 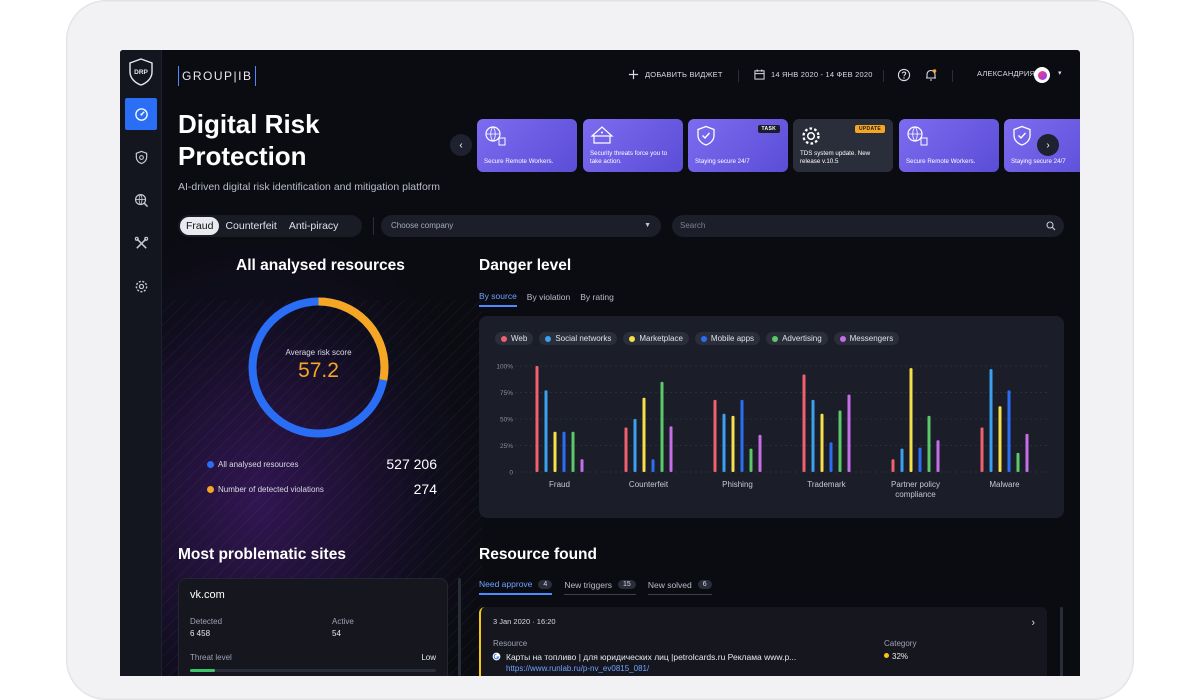 I want to click on resource-date: 3 Jan 2020 · 16:20, so click(x=524, y=621).